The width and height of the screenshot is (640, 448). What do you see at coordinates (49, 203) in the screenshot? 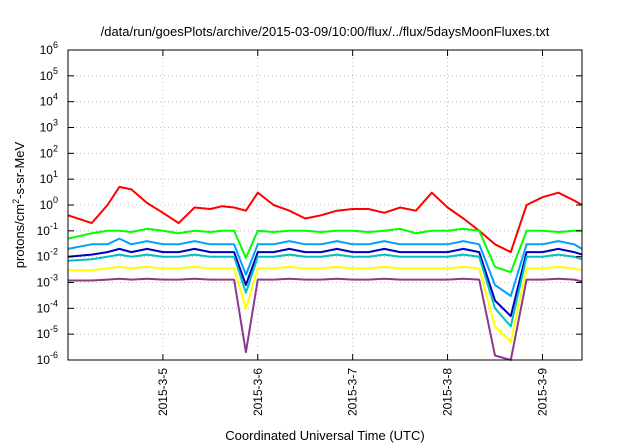
I see `y-tick-label: 10⁰` at bounding box center [49, 203].